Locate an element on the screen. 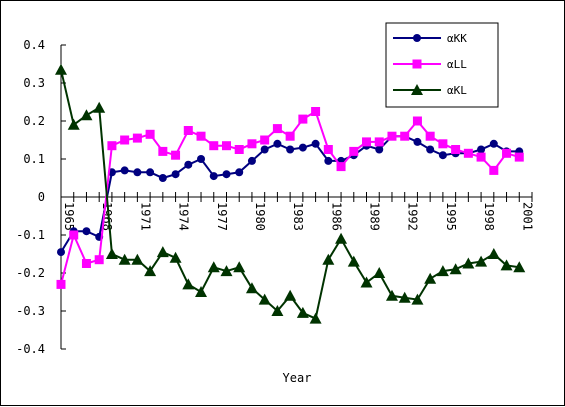  x-tick-label: 1989 is located at coordinates (375, 216).